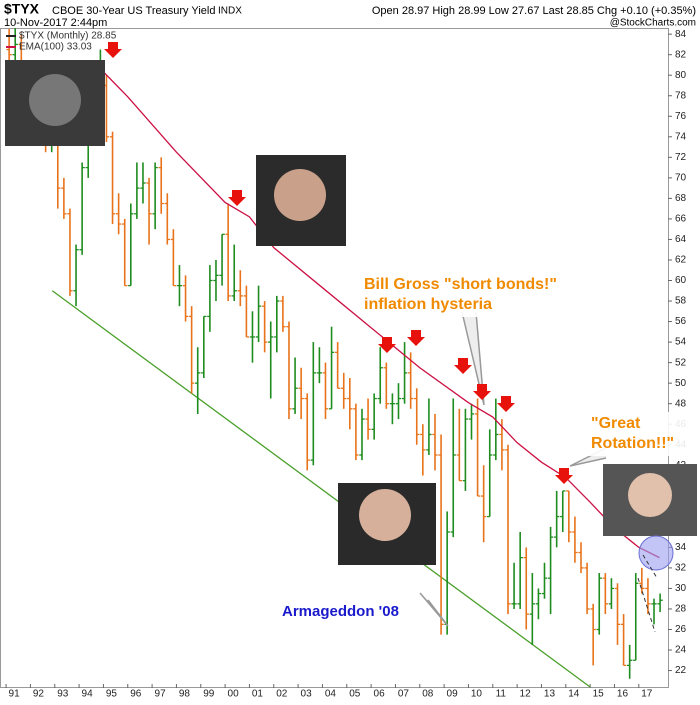 The height and width of the screenshot is (705, 700). I want to click on y-tick-label: 60, so click(681, 280).